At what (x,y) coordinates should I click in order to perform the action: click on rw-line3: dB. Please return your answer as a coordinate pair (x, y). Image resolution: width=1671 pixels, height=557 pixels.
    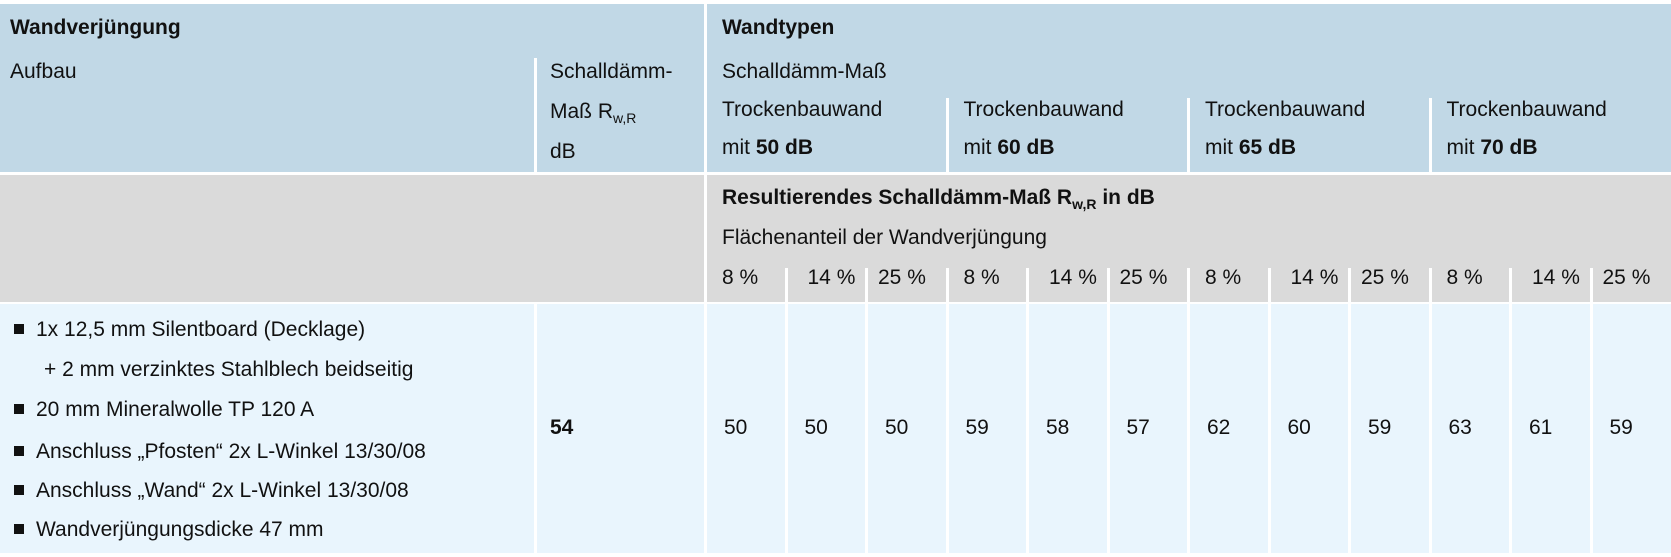
    Looking at the image, I should click on (563, 151).